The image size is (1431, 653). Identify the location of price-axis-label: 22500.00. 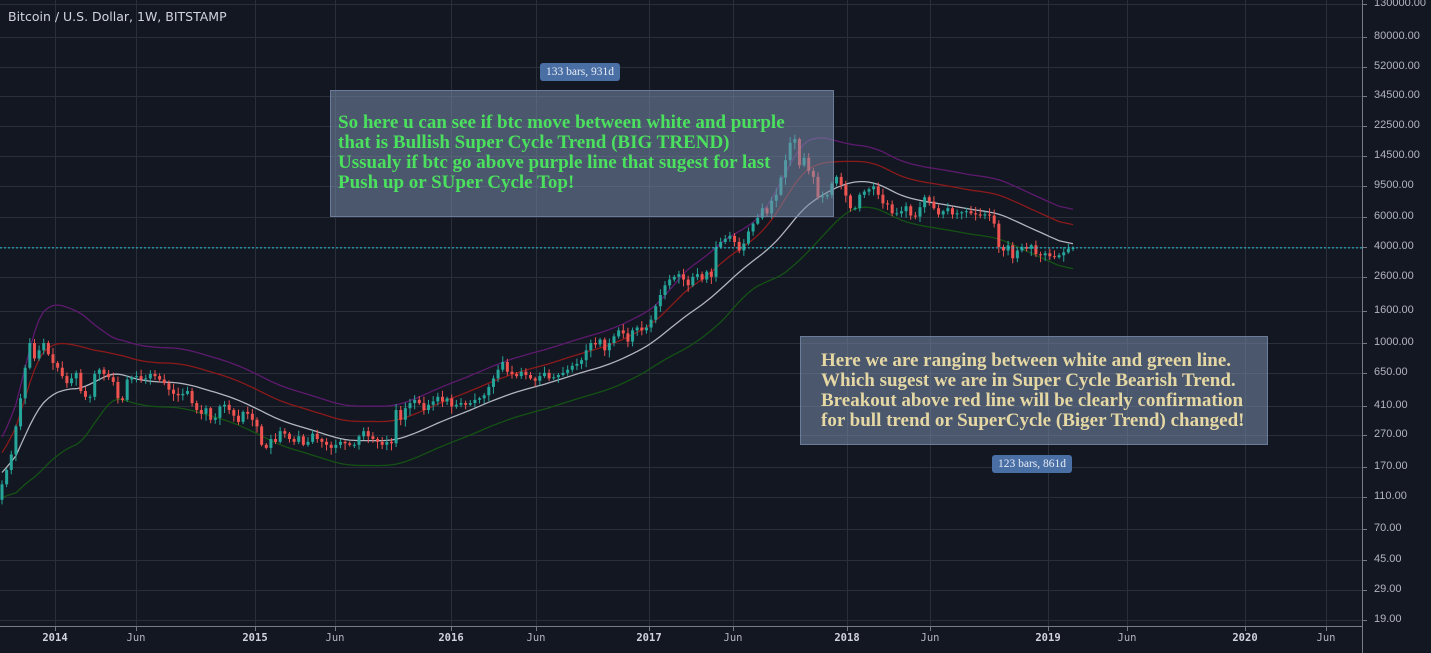
(1397, 125).